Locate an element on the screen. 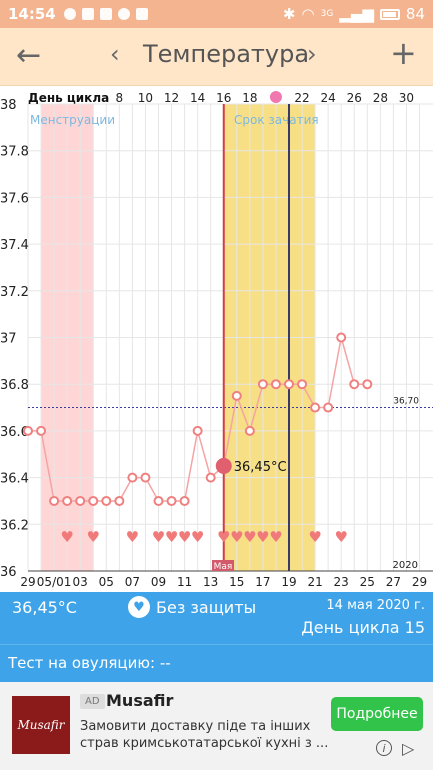 This screenshot has width=433, height=770. date-tick-label: 11 is located at coordinates (184, 582).